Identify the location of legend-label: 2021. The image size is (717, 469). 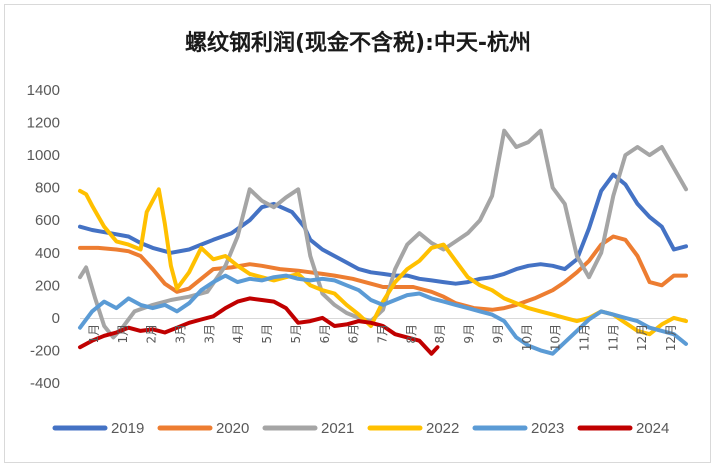
(337, 428).